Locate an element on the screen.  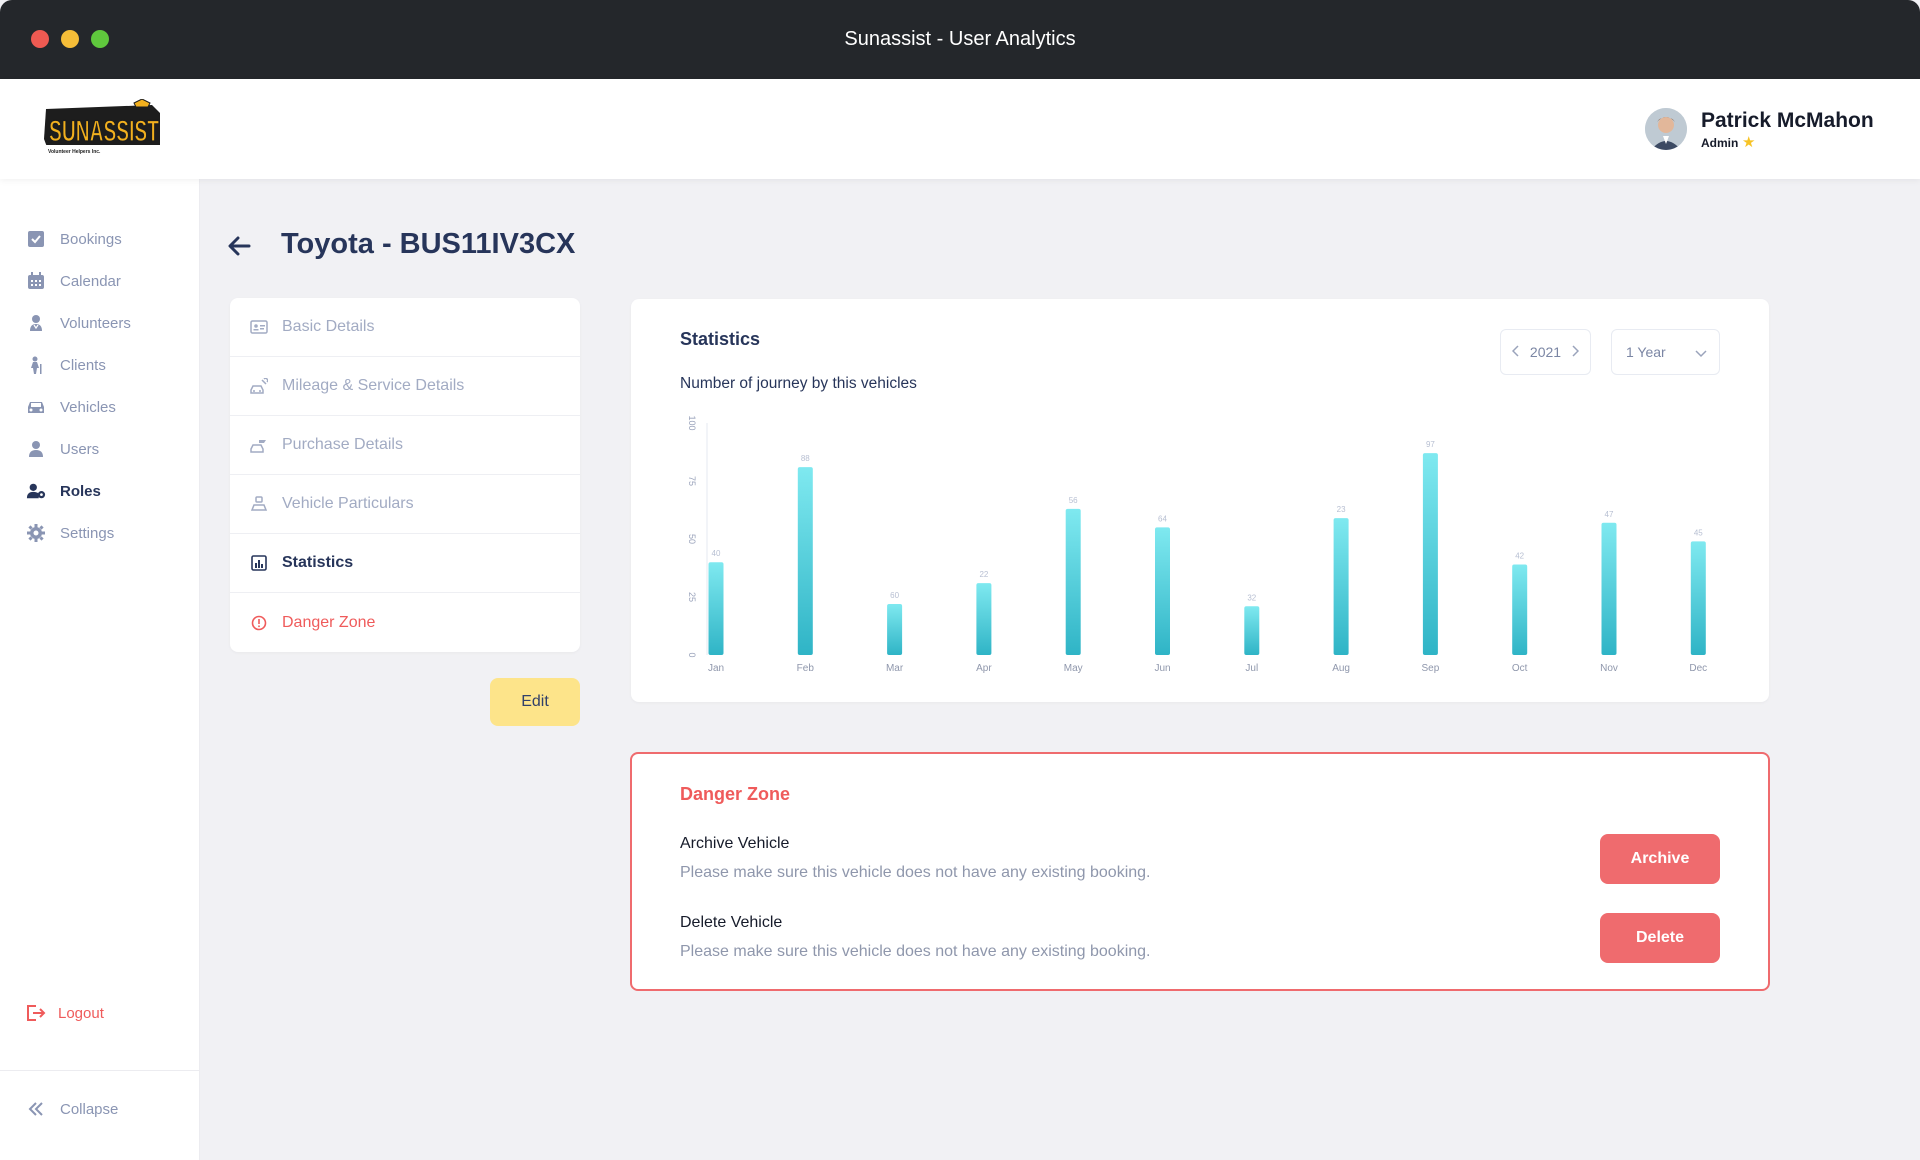
chart-bar-jun is located at coordinates (1162, 591).